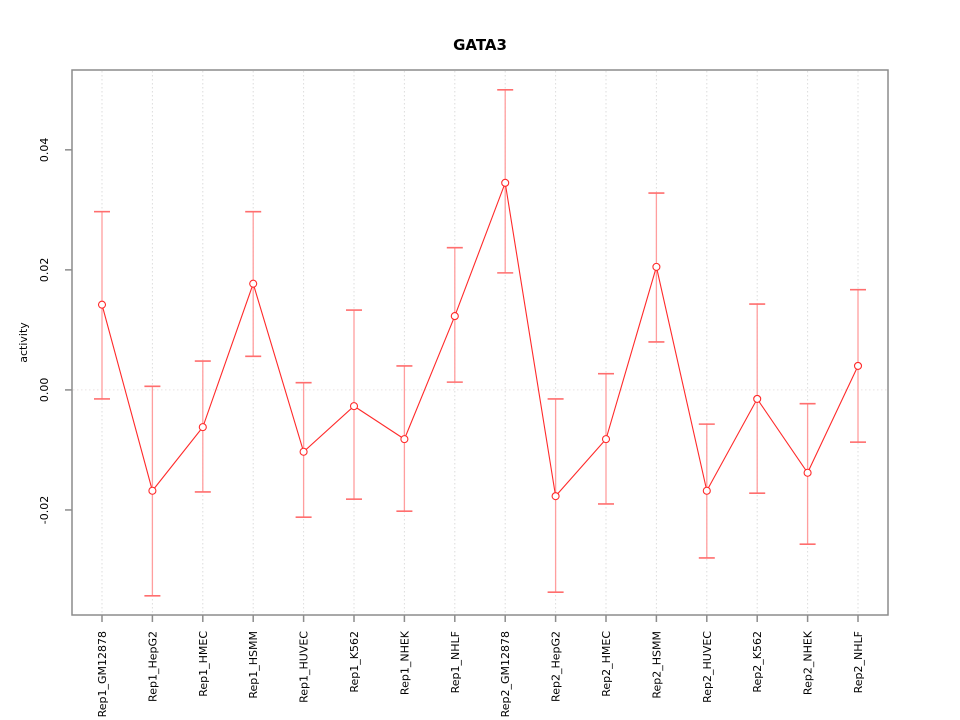 Image resolution: width=960 pixels, height=720 pixels. I want to click on x-tick-label: Rep1_HepG2, so click(152, 666).